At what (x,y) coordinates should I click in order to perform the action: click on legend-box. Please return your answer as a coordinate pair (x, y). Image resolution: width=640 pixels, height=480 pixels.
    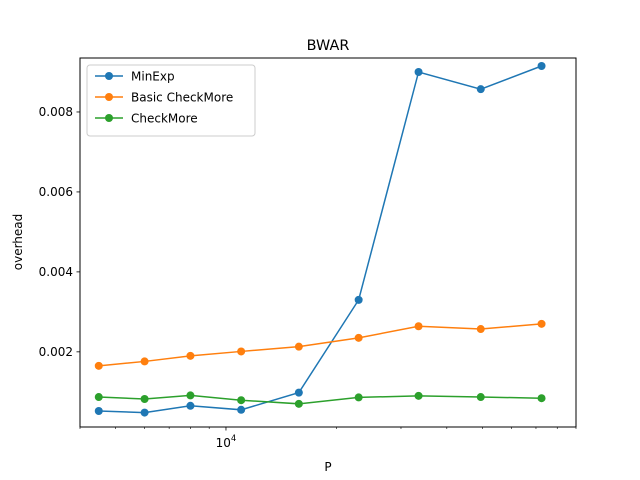
    Looking at the image, I should click on (171, 100).